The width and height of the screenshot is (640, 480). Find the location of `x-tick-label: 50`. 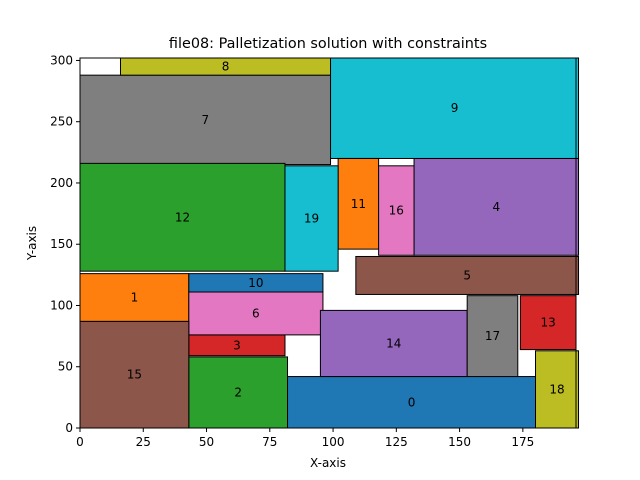

x-tick-label: 50 is located at coordinates (206, 442).